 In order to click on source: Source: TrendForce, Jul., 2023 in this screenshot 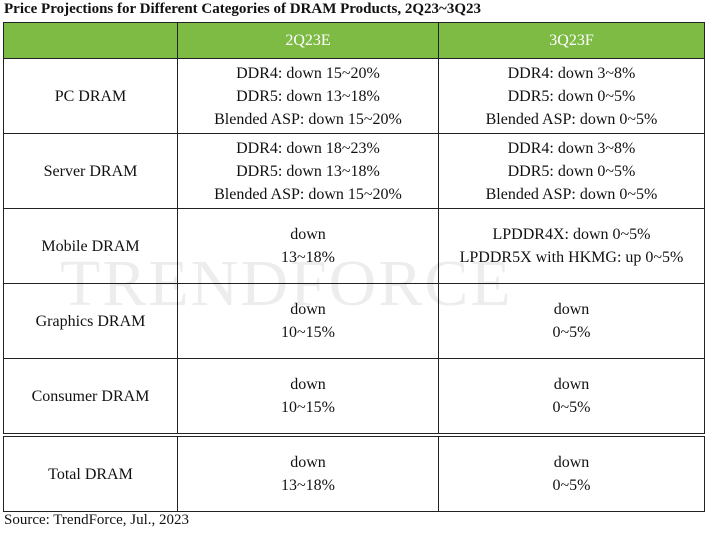, I will do `click(96, 520)`.